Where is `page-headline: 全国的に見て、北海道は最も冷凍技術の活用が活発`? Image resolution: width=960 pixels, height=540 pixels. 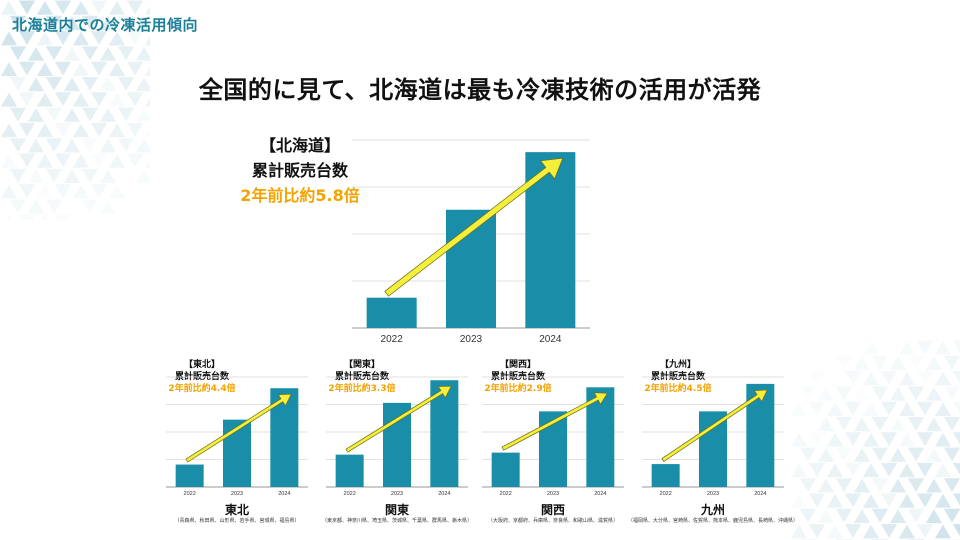
page-headline: 全国的に見て、北海道は最も冷凍技術の活用が活発 is located at coordinates (480, 90).